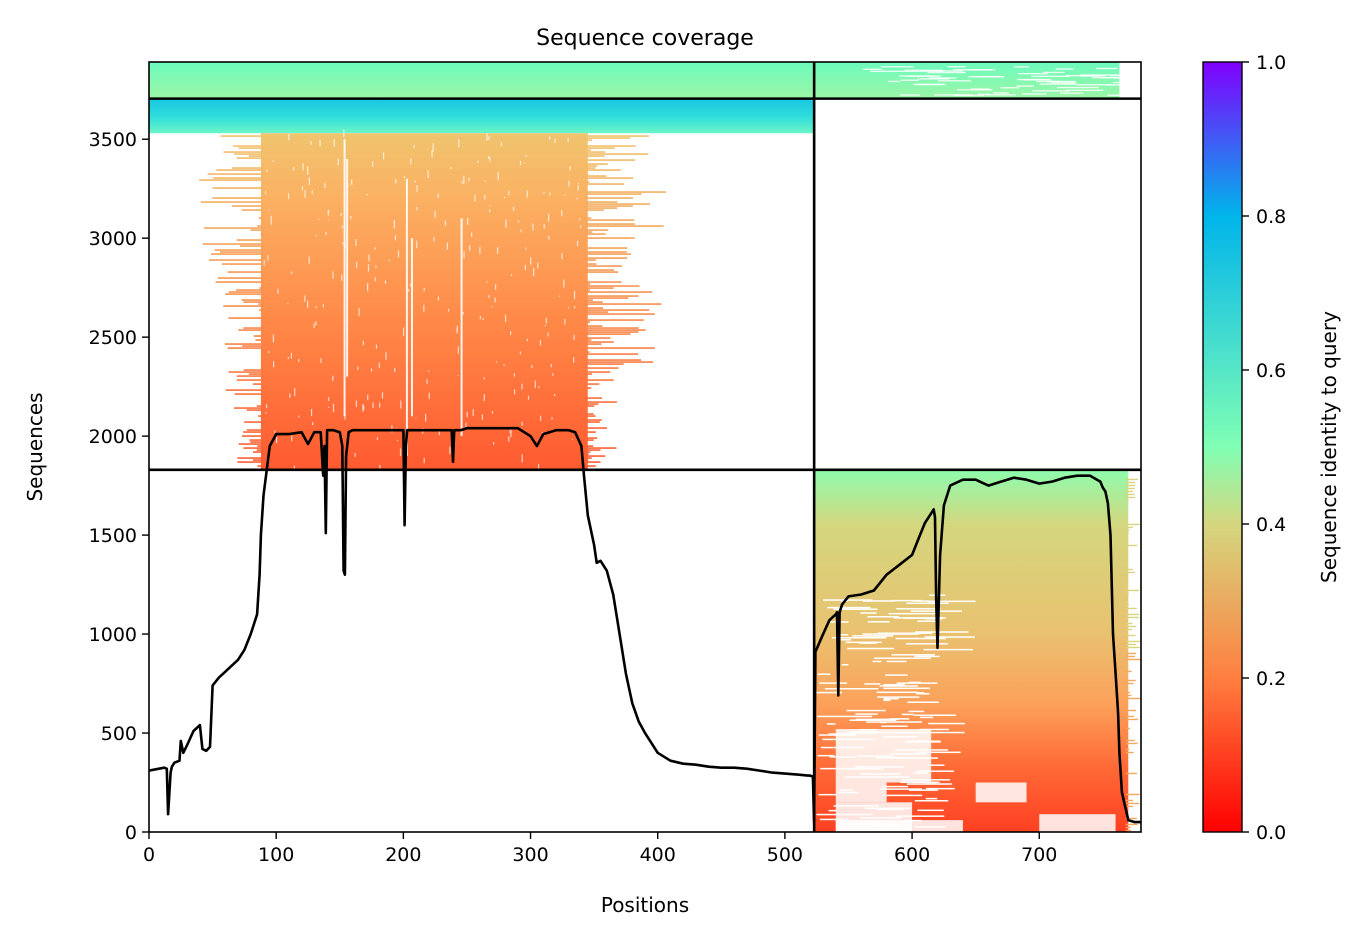  Describe the element at coordinates (634, 80) in the screenshot. I see `msa-block-paired` at that location.